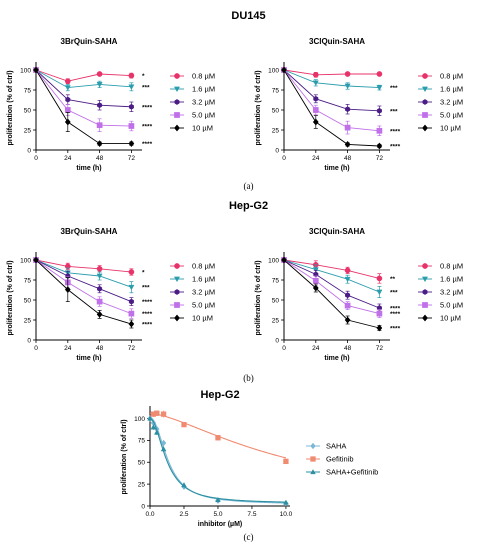 This screenshot has height=550, width=497. What do you see at coordinates (217, 514) in the screenshot?
I see `x-tick-label: 5.0` at bounding box center [217, 514].